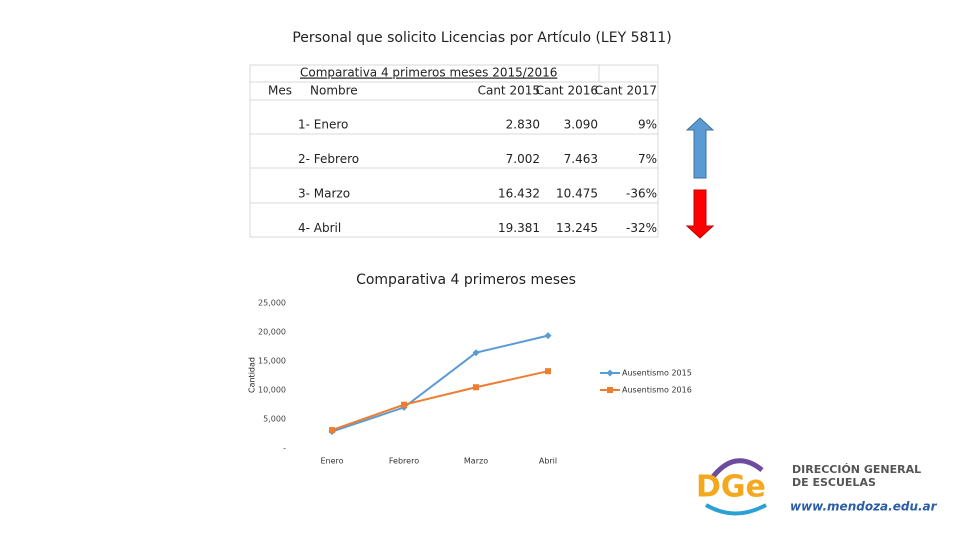  What do you see at coordinates (519, 194) in the screenshot?
I see `table-cell: 16.432` at bounding box center [519, 194].